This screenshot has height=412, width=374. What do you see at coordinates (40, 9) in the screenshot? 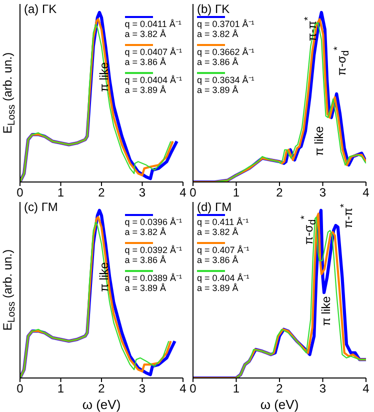
I see `chart-title: (a) ΓK` at bounding box center [40, 9].